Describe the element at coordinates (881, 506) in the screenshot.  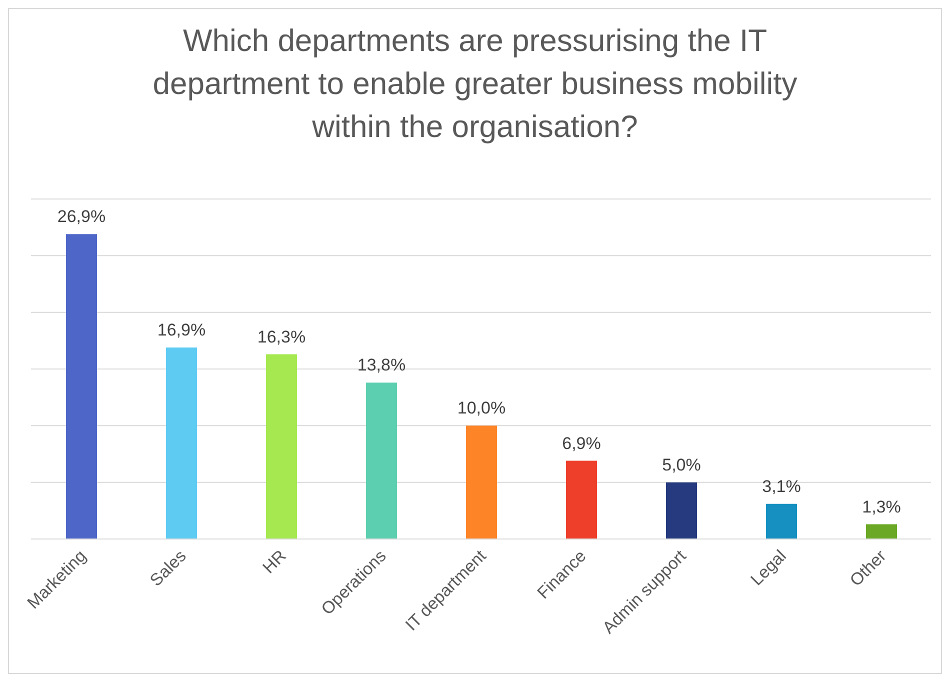
I see `data-label: 1,3%` at that location.